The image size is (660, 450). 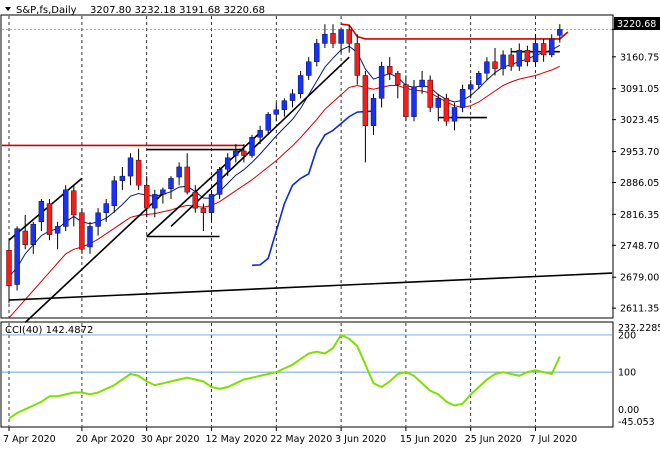 I want to click on price-tick-label: 2816.35, so click(x=639, y=215).